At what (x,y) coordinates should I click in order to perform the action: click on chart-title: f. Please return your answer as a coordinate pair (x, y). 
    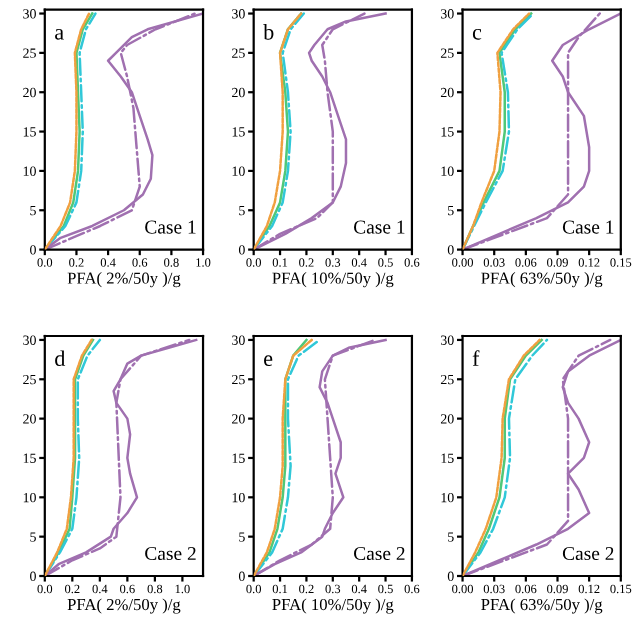
    Looking at the image, I should click on (476, 358).